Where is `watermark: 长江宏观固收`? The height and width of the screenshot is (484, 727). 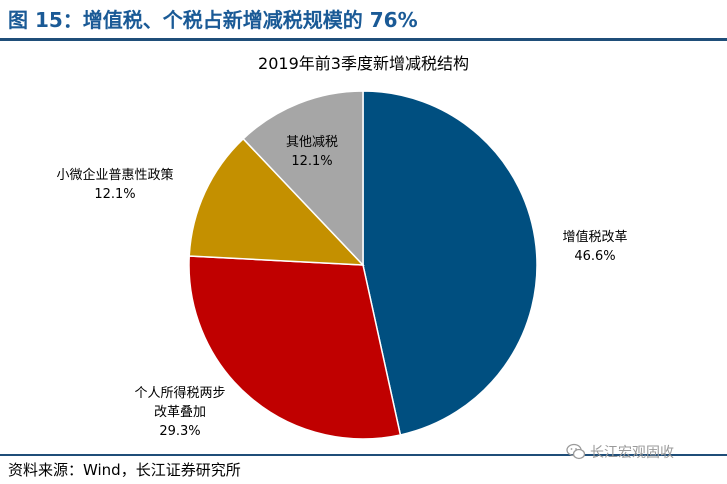 watermark: 长江宏观固收 is located at coordinates (620, 452).